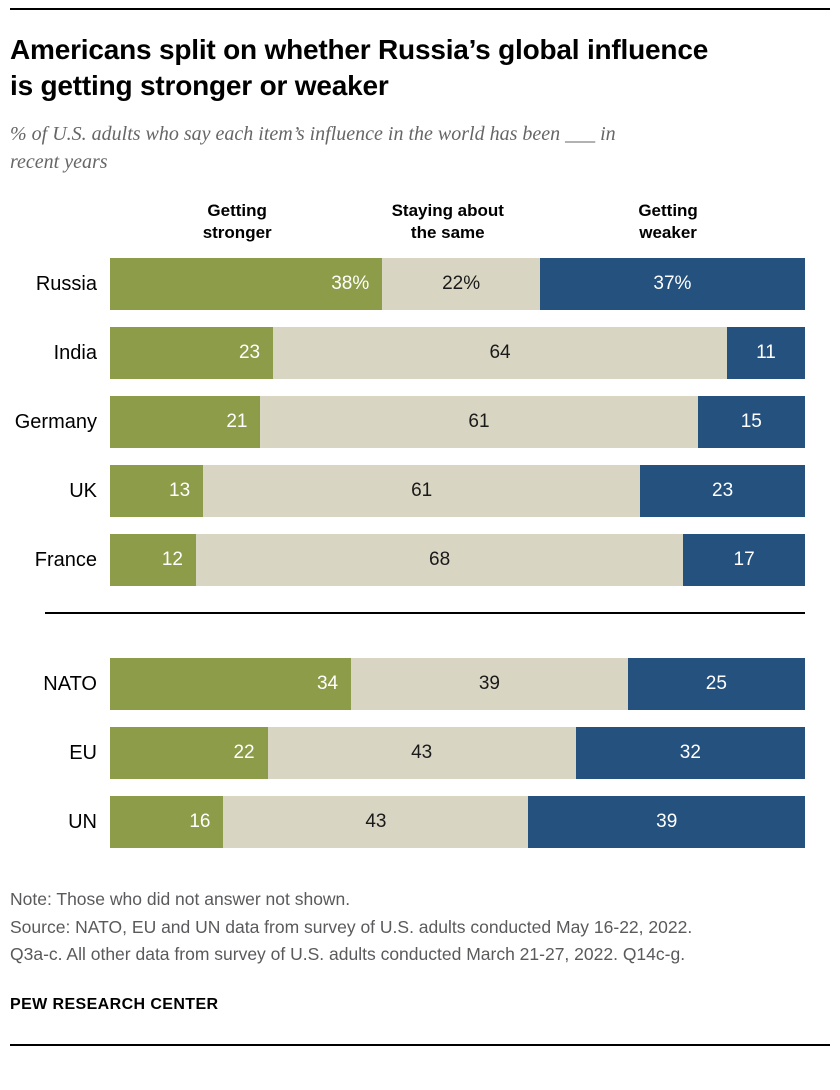 The image size is (840, 1090). I want to click on segment-value: 34, so click(327, 684).